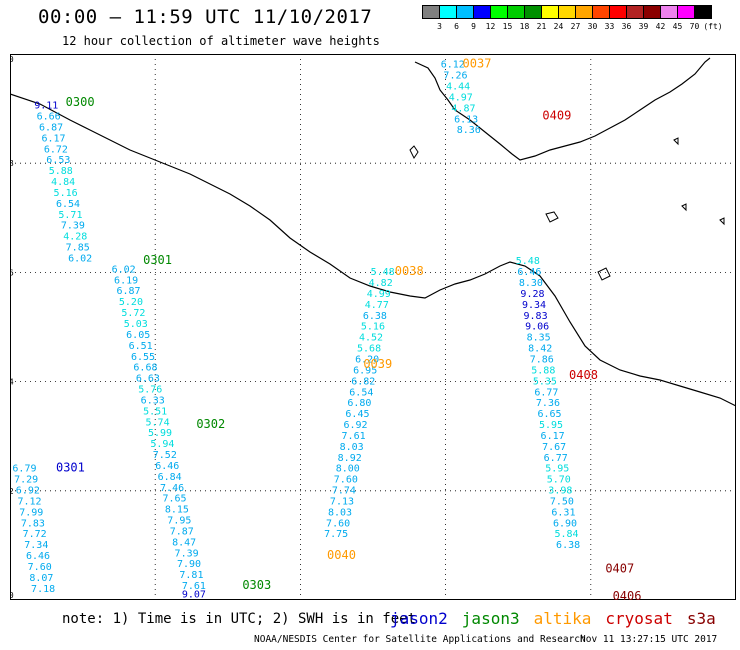 This screenshot has width=740, height=650. Describe the element at coordinates (455, 76) in the screenshot. I see `wave-height-value: 7.26` at that location.